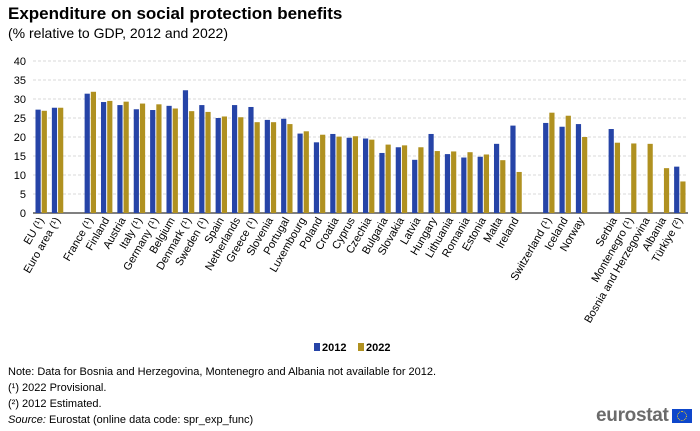 The width and height of the screenshot is (700, 431). What do you see at coordinates (378, 348) in the screenshot?
I see `legend-label-2022: 2022` at bounding box center [378, 348].